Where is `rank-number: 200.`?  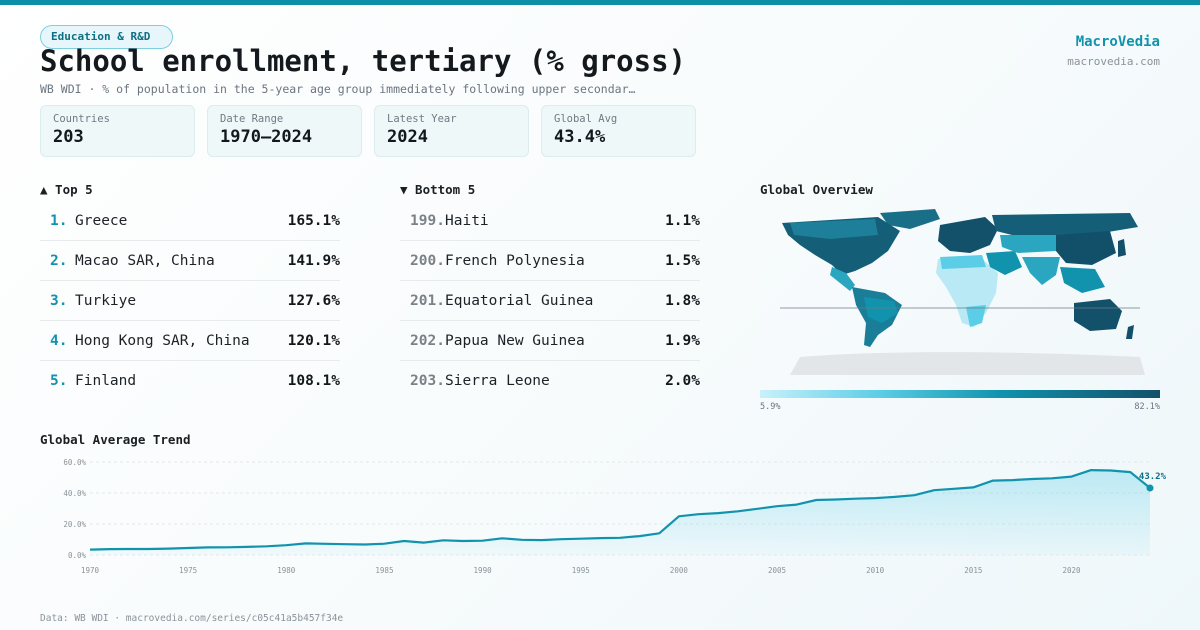 rank-number: 200. is located at coordinates (427, 260).